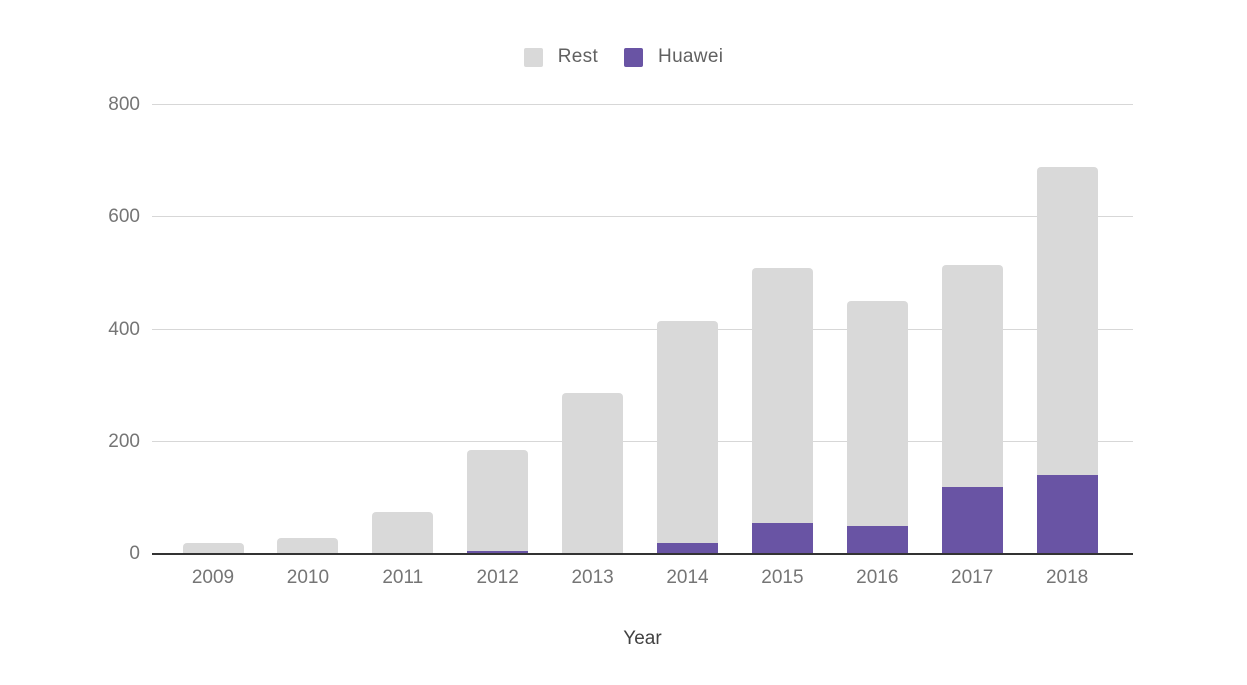 This screenshot has width=1247, height=685. I want to click on bar-2014, so click(687, 437).